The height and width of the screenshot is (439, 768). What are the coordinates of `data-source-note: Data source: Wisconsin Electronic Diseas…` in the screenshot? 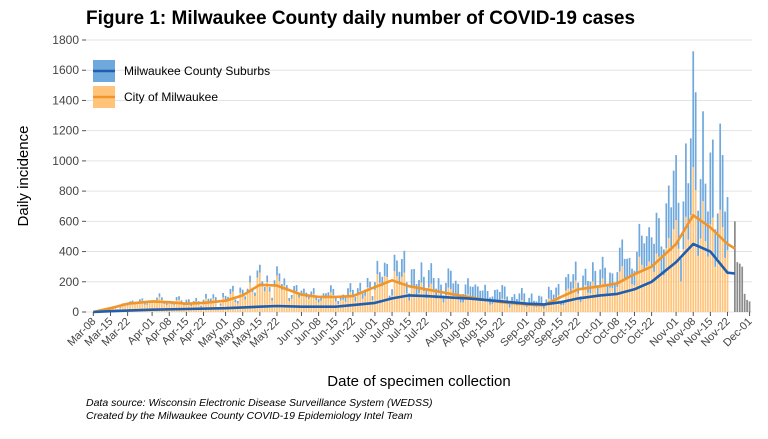 It's located at (259, 403).